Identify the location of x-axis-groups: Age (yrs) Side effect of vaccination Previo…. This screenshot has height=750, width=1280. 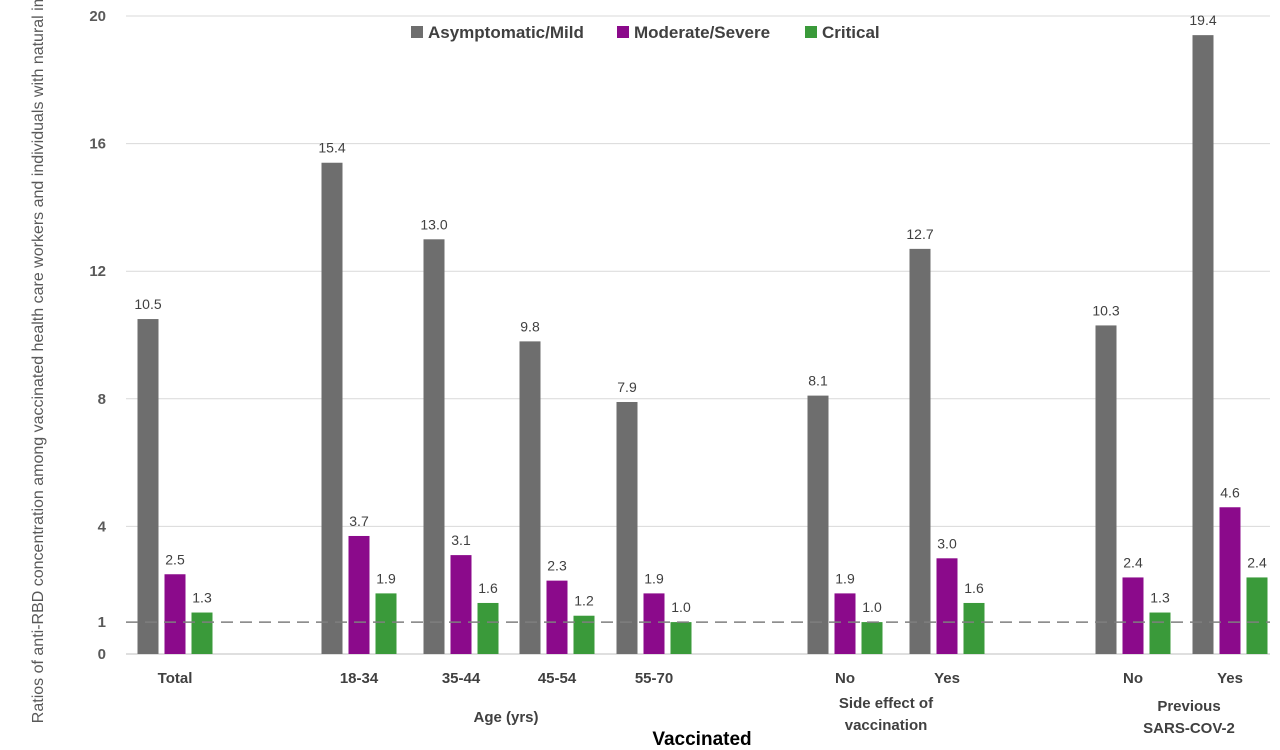
(853, 716).